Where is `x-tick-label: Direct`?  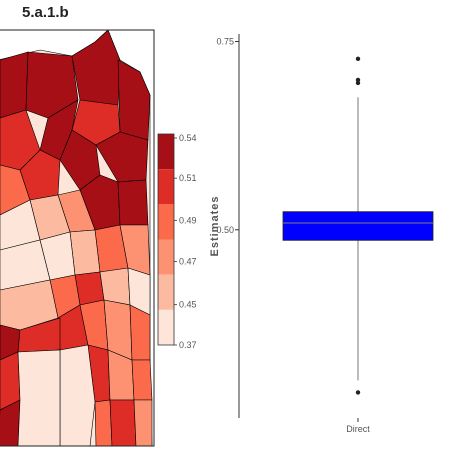 x-tick-label: Direct is located at coordinates (358, 429).